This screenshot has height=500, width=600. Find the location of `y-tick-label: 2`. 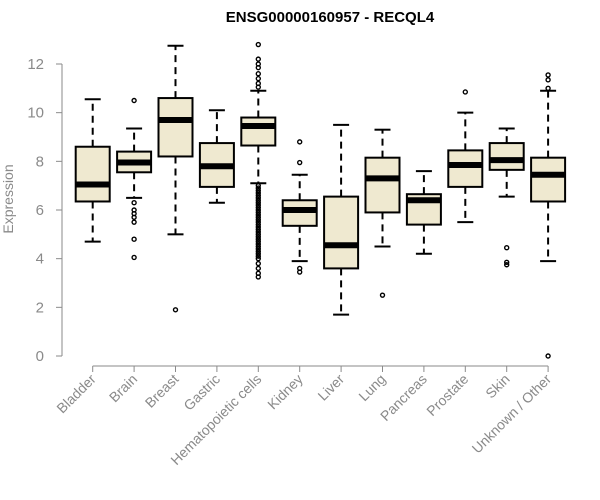

y-tick-label: 2 is located at coordinates (40, 307).